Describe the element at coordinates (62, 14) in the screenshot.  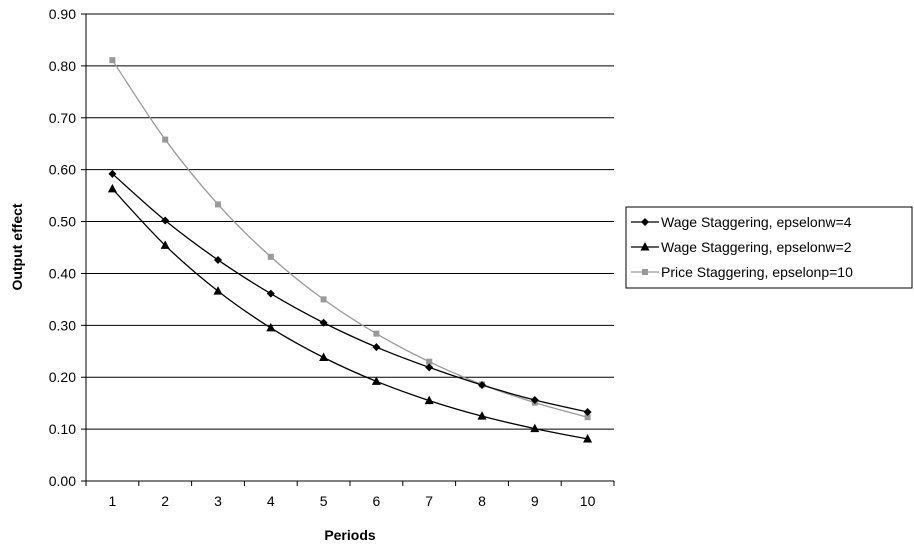
I see `y-tick-label: 0.90` at that location.